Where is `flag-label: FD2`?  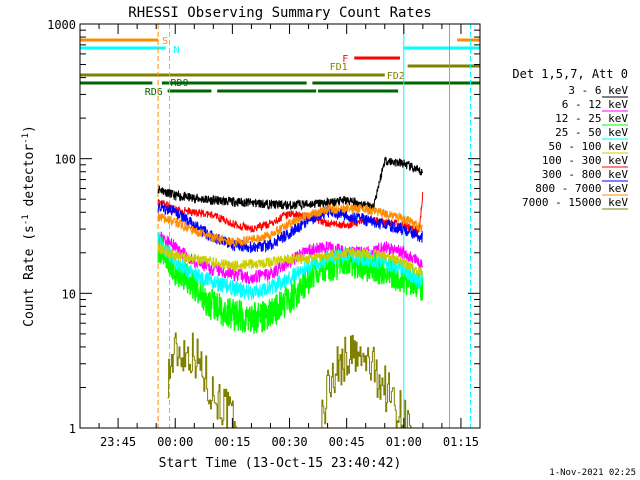
flag-label: FD2 is located at coordinates (396, 76).